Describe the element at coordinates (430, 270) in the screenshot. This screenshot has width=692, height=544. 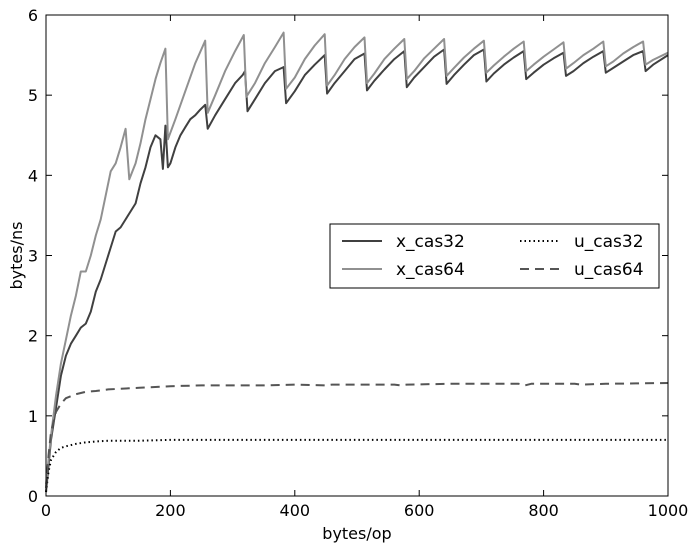
I see `legend-label-x_cas64: x_cas64` at that location.